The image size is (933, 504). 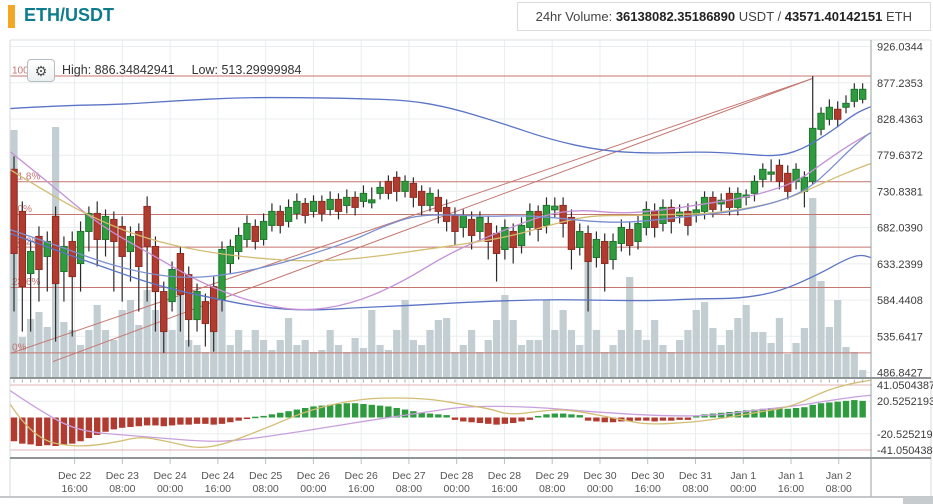 I want to click on price-axis-label: 584.4408, so click(x=900, y=301).